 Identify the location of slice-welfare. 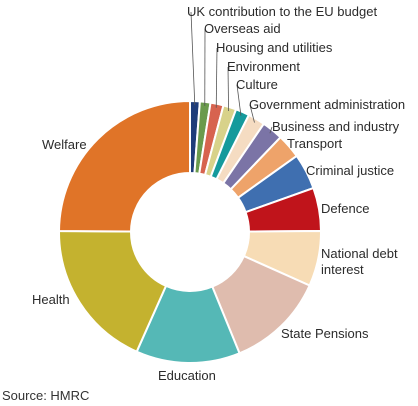
(124, 166).